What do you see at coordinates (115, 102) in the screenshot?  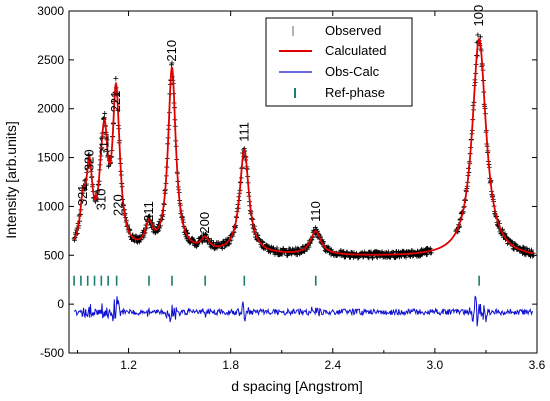 I see `peak-label: 221` at bounding box center [115, 102].